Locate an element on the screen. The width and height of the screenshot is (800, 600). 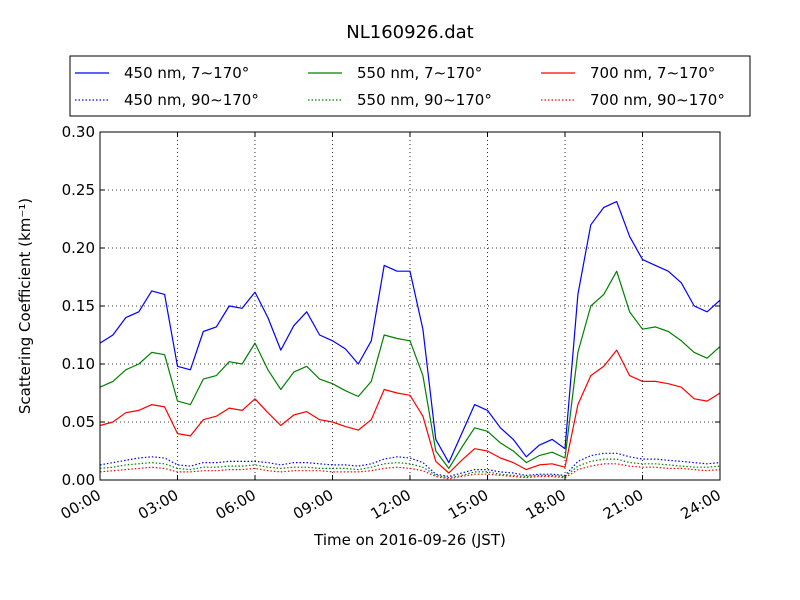
y-tick-label: 0.00 is located at coordinates (78, 480).